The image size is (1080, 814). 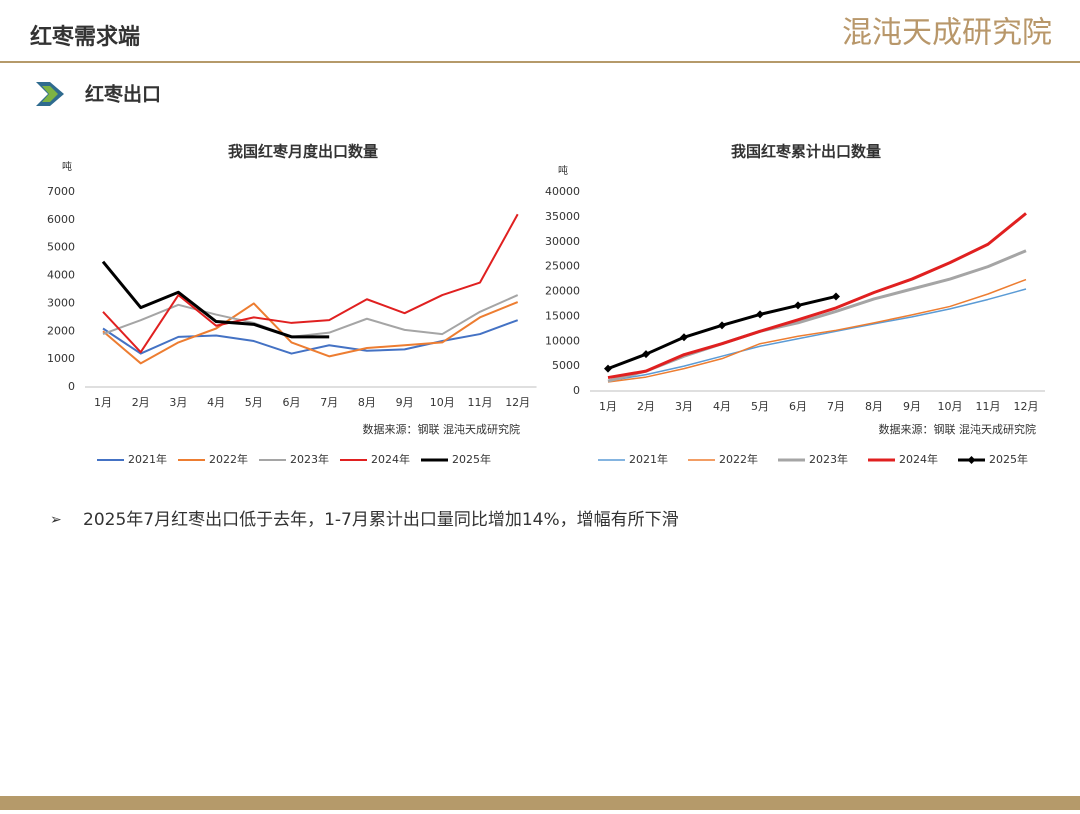 I want to click on y-tick-label: 10000, so click(x=562, y=340).